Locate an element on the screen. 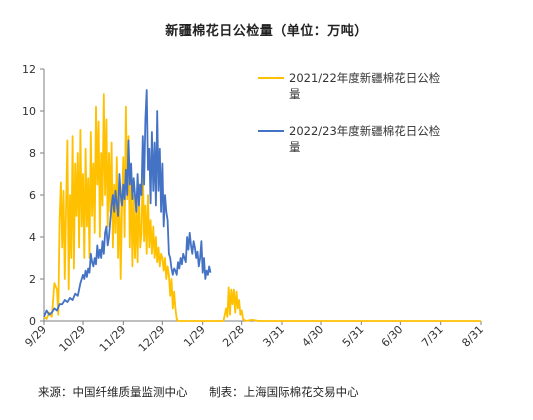 The height and width of the screenshot is (420, 533). y-tick-label: 8 is located at coordinates (32, 153).